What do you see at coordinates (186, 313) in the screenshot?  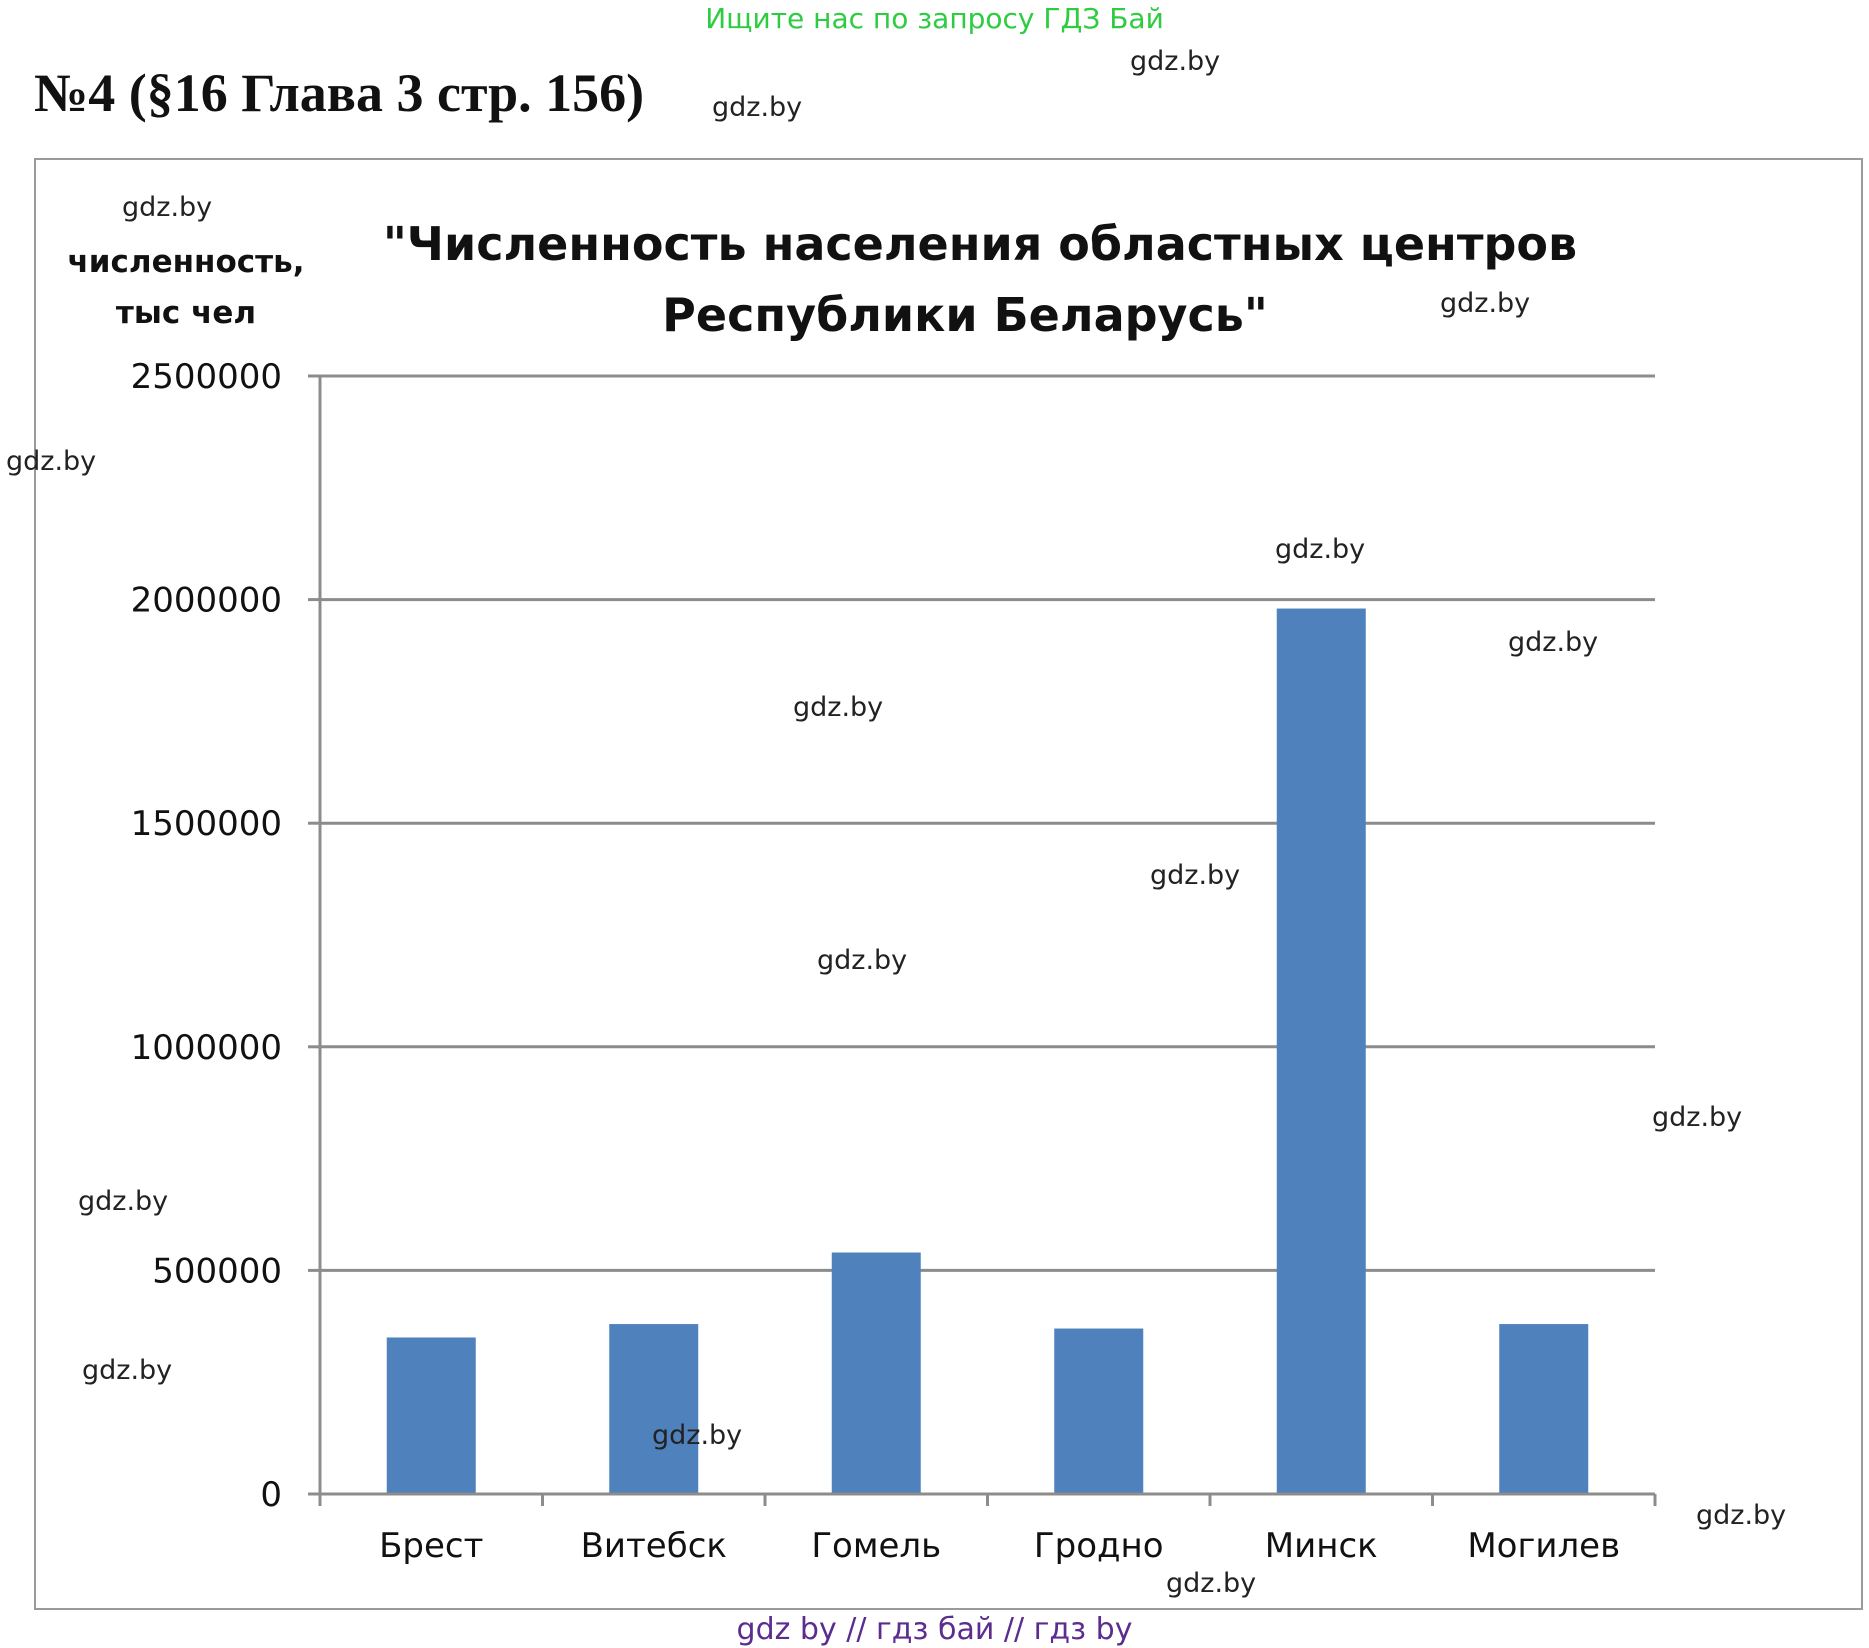 I see `y-axis-label-line2: тыс чел` at bounding box center [186, 313].